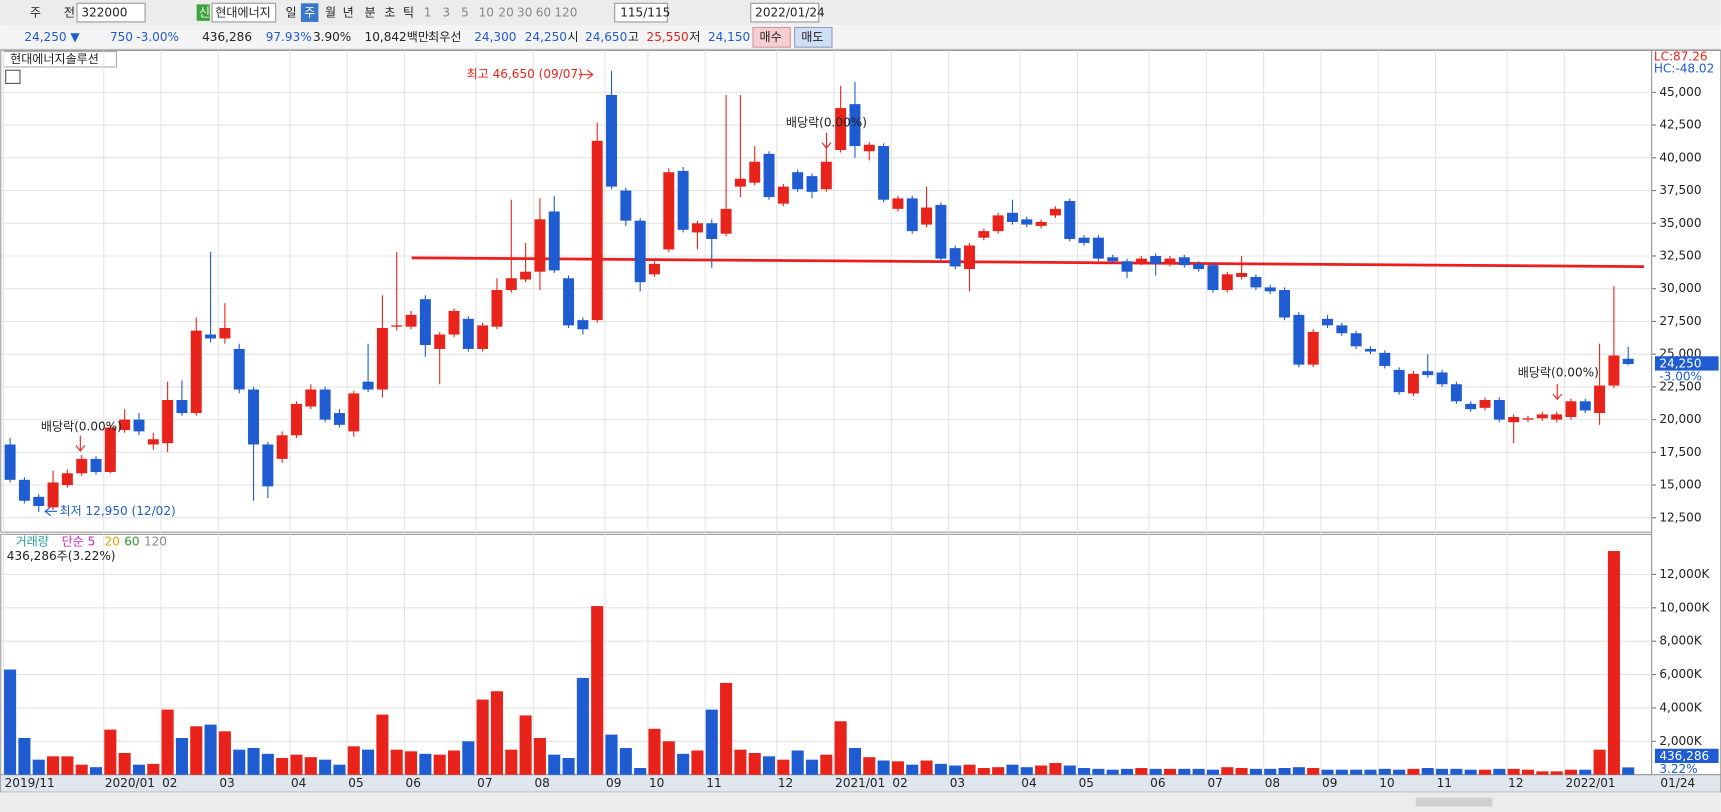 The height and width of the screenshot is (812, 1721). What do you see at coordinates (1027, 262) in the screenshot?
I see `trend-line` at bounding box center [1027, 262].